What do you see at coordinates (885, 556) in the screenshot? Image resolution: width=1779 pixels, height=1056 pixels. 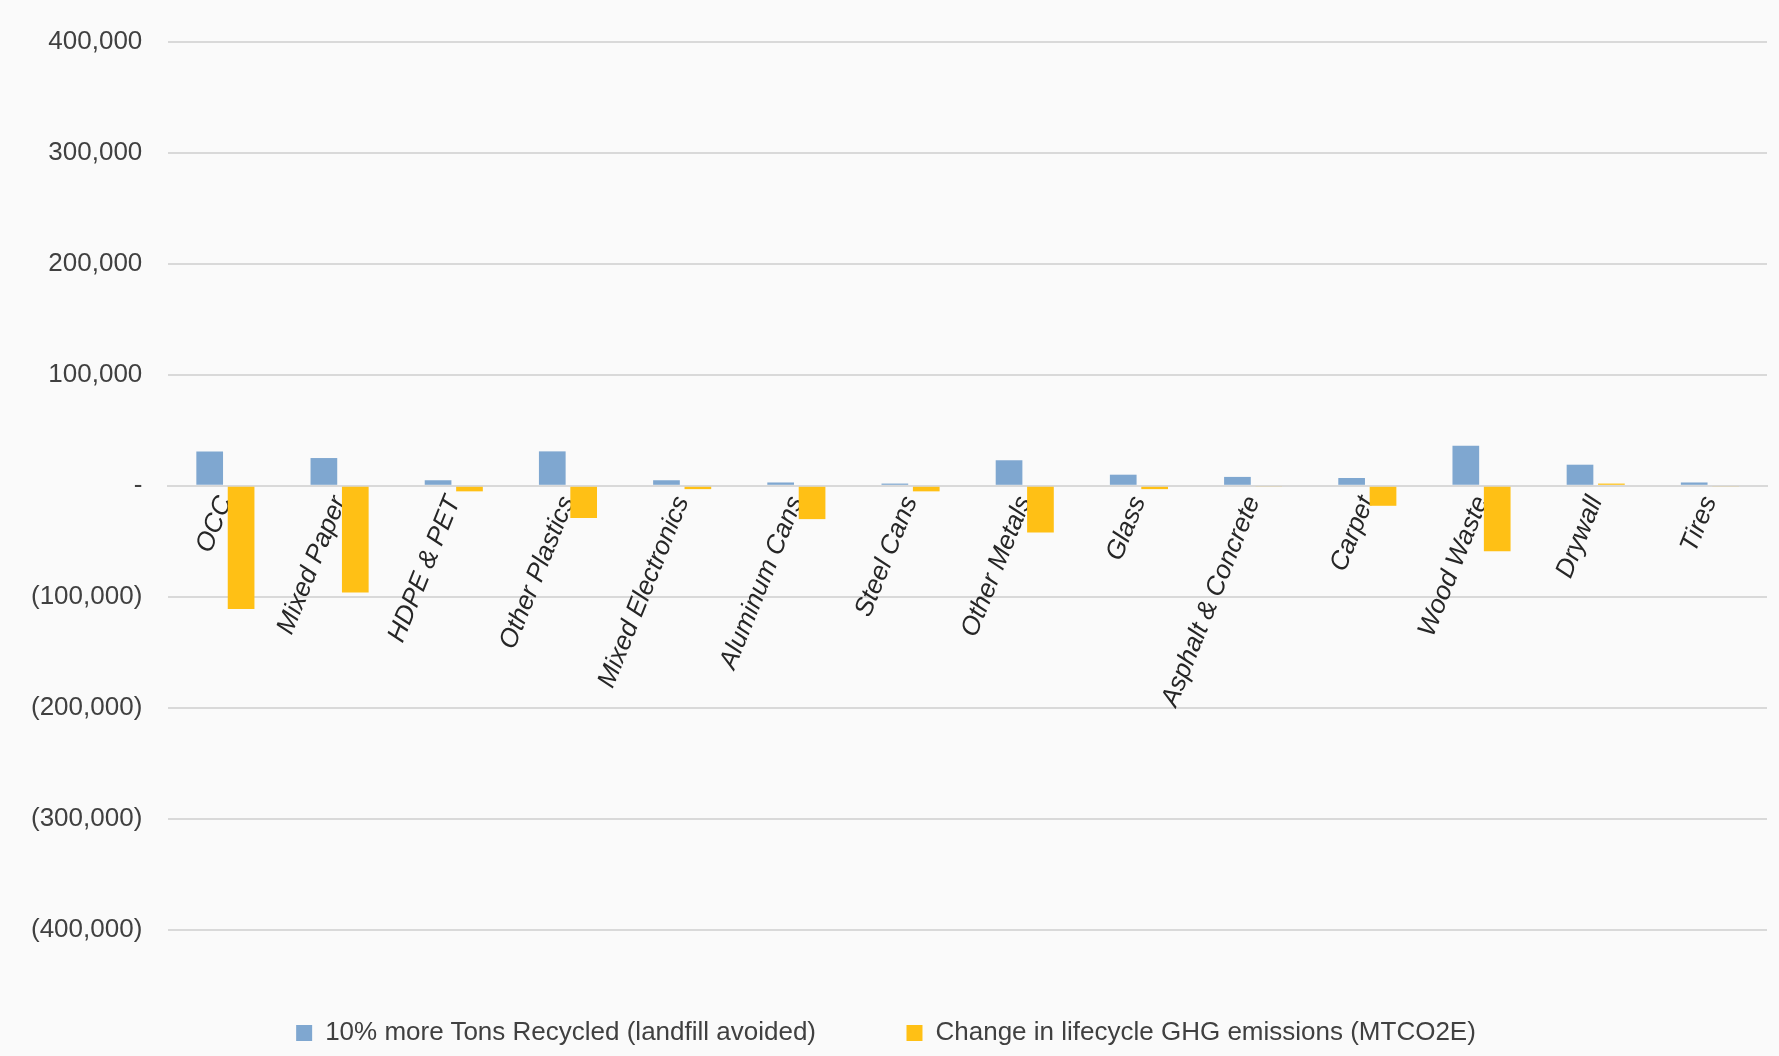 I see `x-tick-label: Steel Cans` at bounding box center [885, 556].